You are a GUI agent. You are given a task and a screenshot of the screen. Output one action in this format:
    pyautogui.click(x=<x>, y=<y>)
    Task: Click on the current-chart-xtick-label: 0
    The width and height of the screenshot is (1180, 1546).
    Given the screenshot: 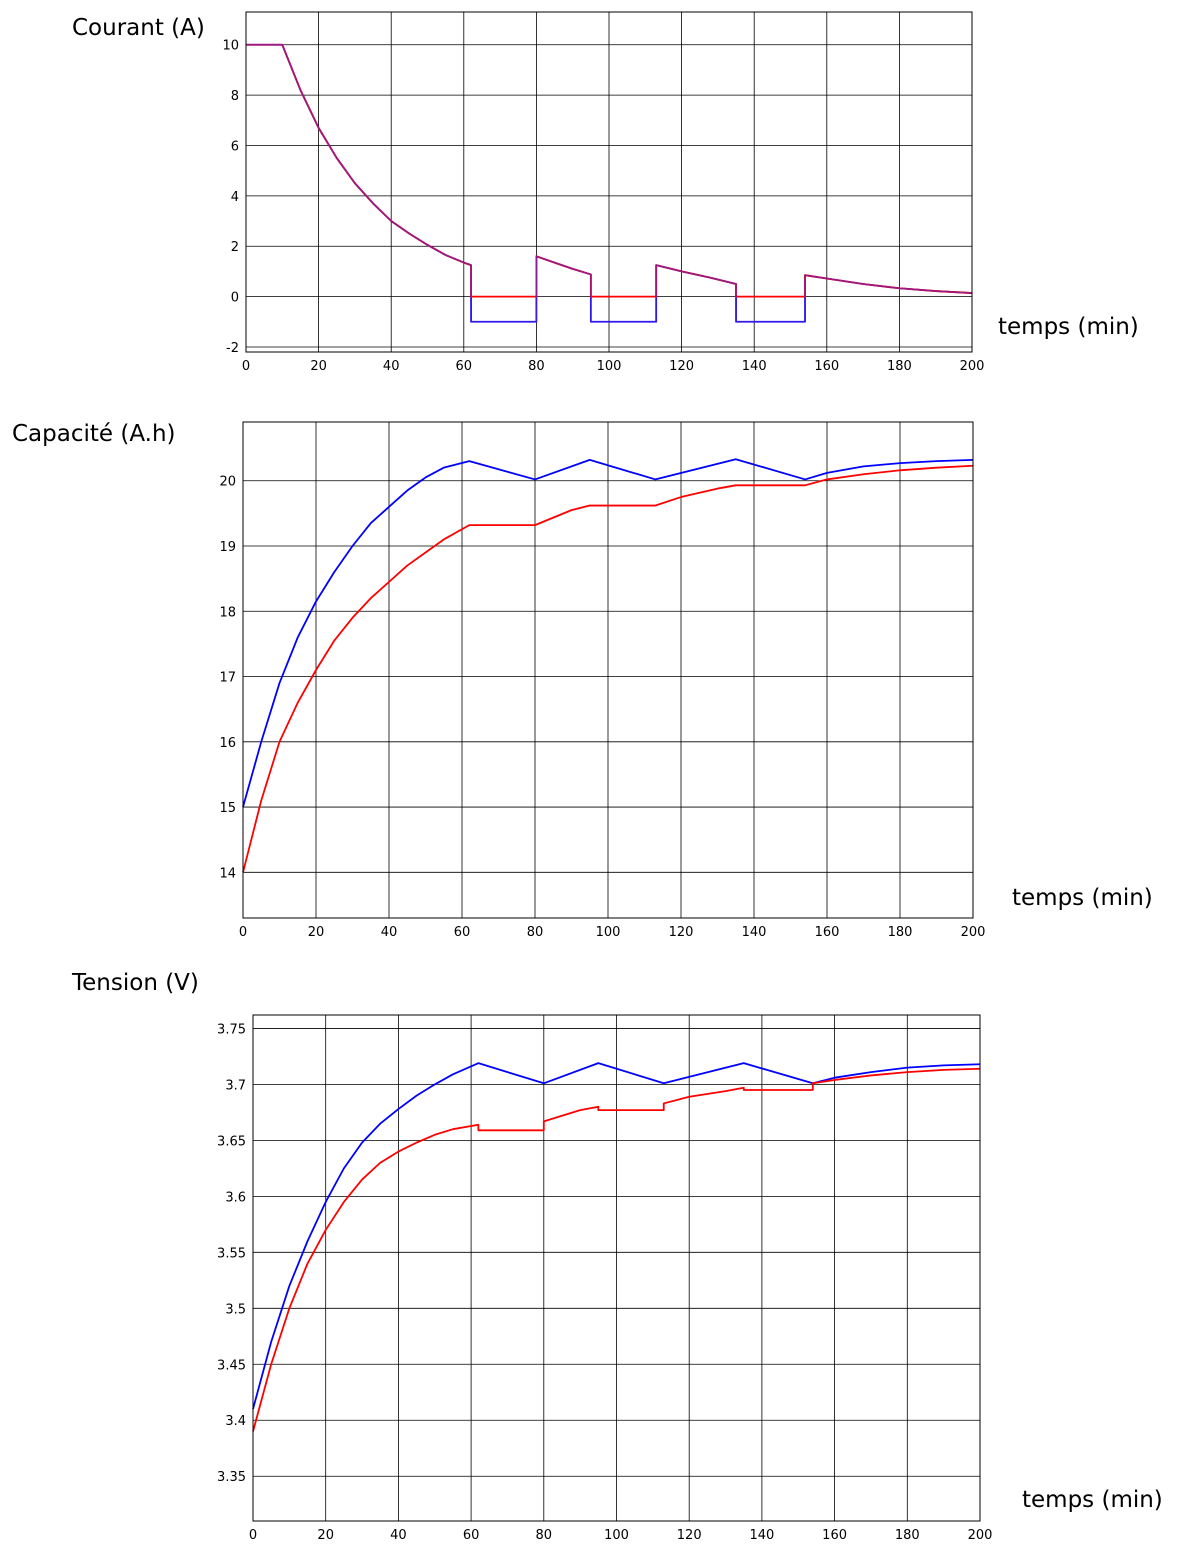 What is the action you would take?
    pyautogui.click(x=246, y=366)
    